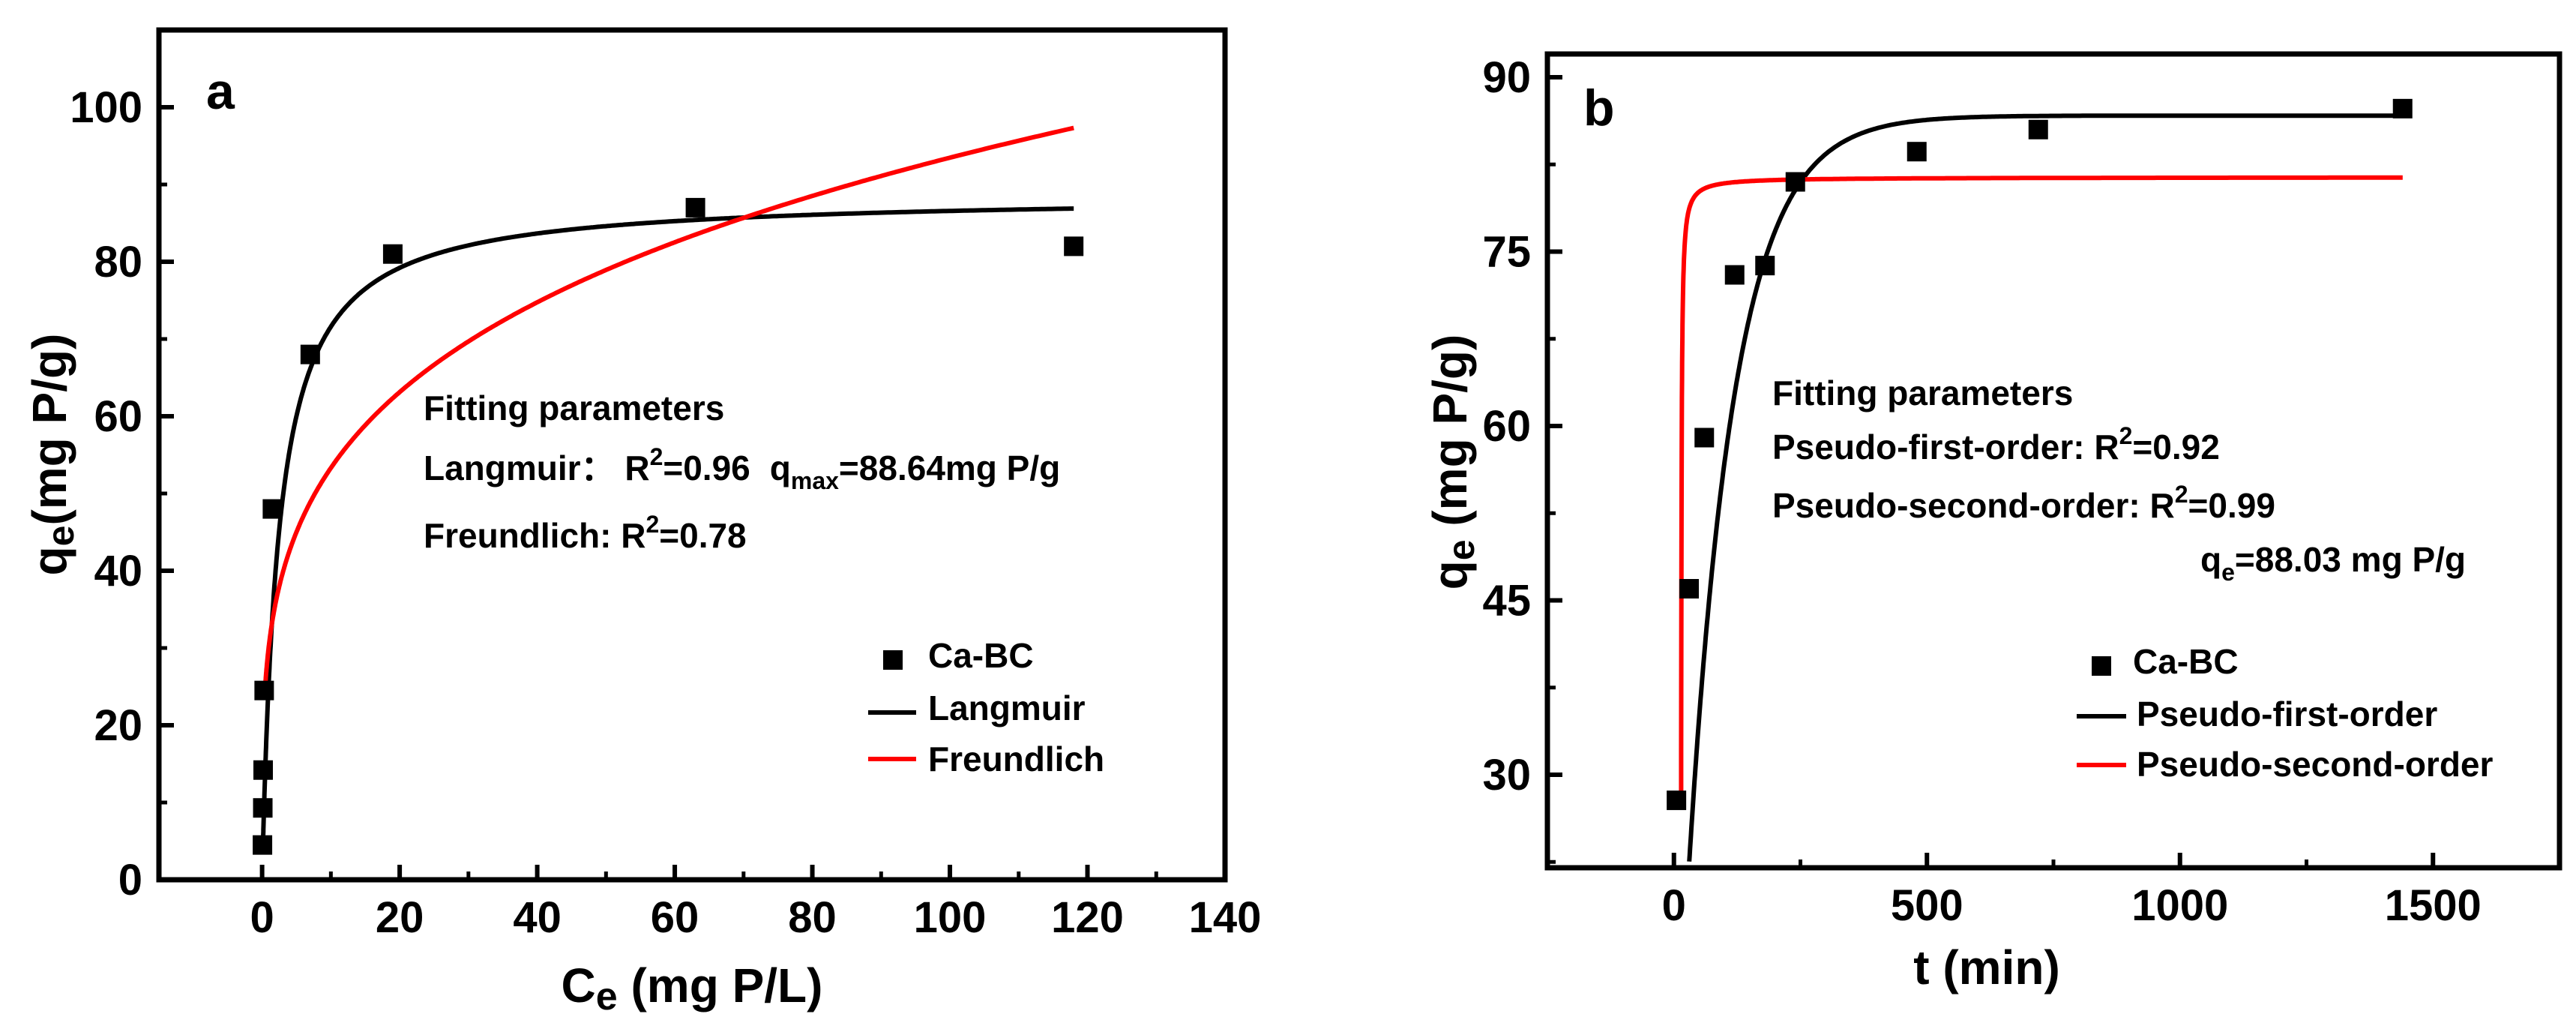 This screenshot has width=2576, height=1026. Describe the element at coordinates (1452, 462) in the screenshot. I see `panel-b-y-axis-title: qe (mg P/g)` at that location.